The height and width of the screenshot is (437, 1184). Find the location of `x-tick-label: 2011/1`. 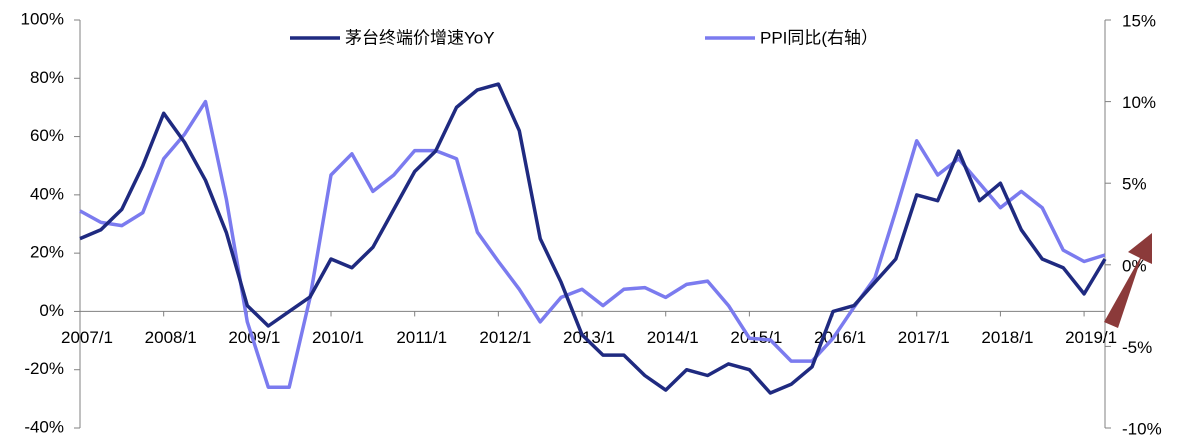

x-tick-label: 2011/1 is located at coordinates (421, 337).